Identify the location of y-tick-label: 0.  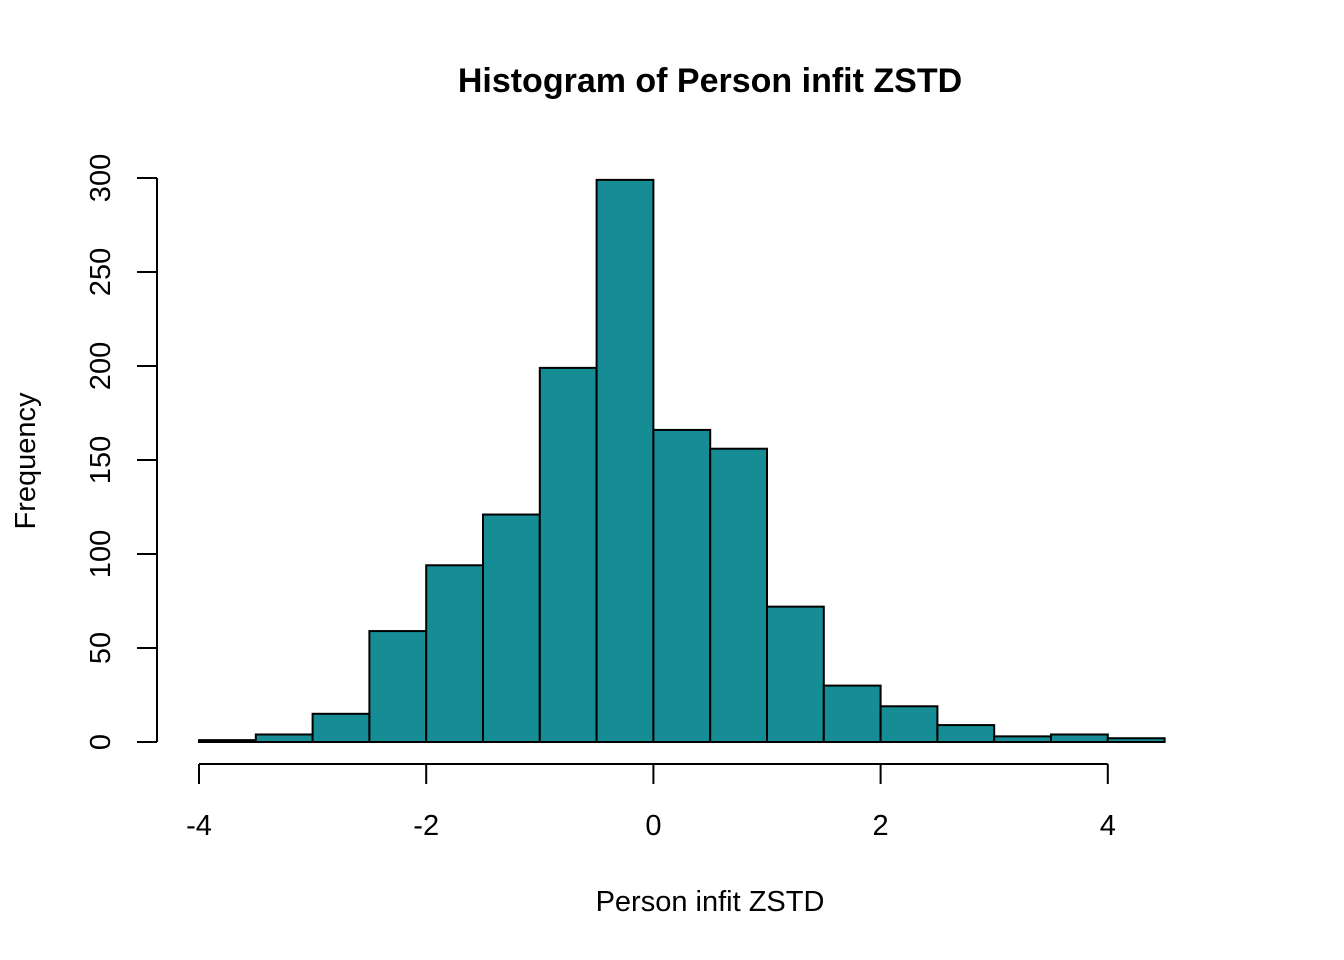
(101, 742).